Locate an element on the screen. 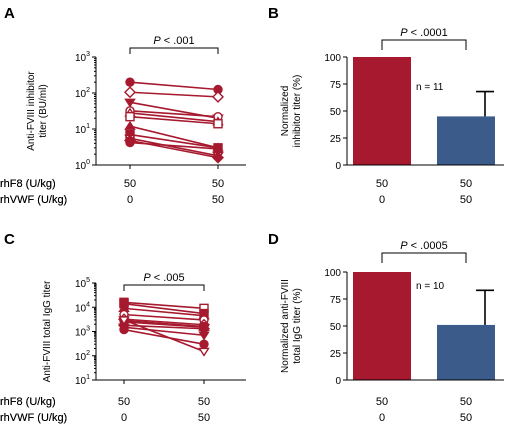  panel-letter: D is located at coordinates (273, 239).